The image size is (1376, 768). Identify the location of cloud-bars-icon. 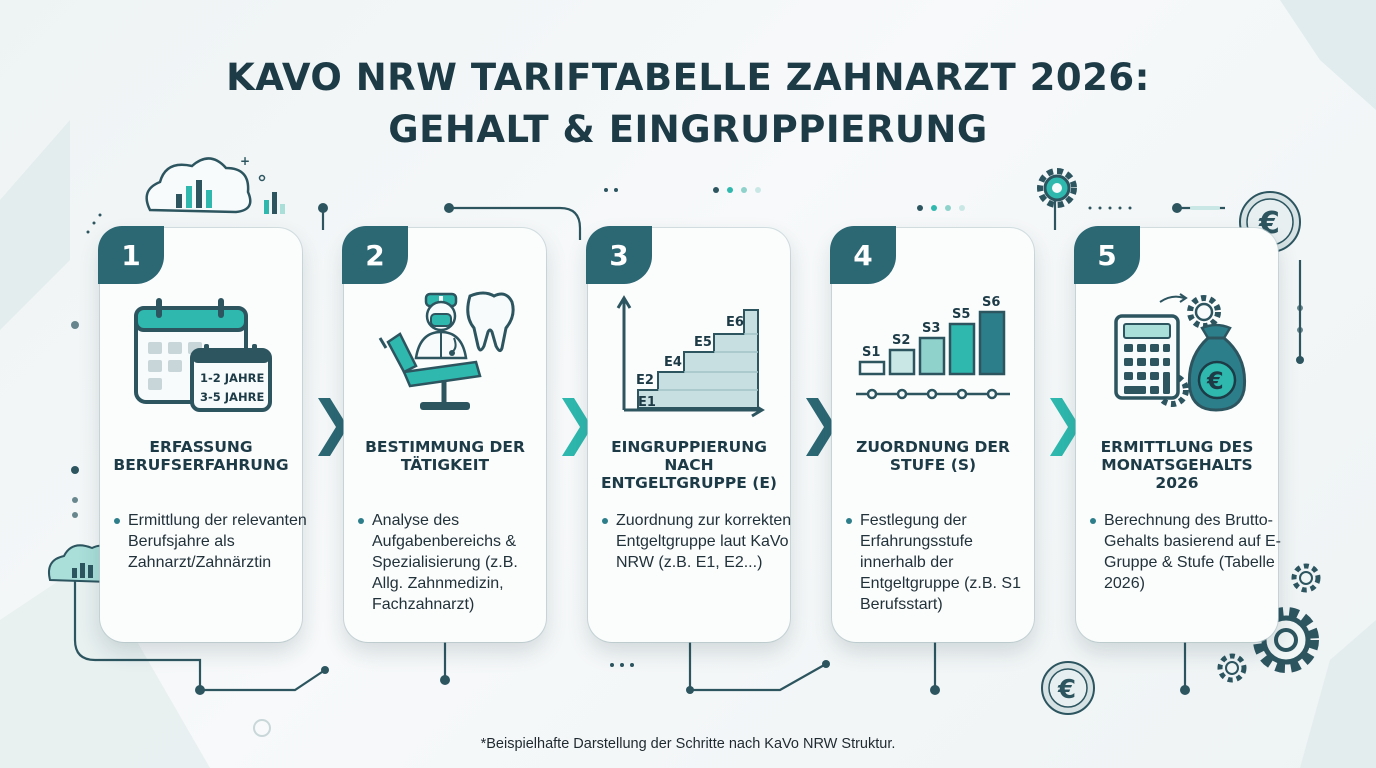
(82, 564).